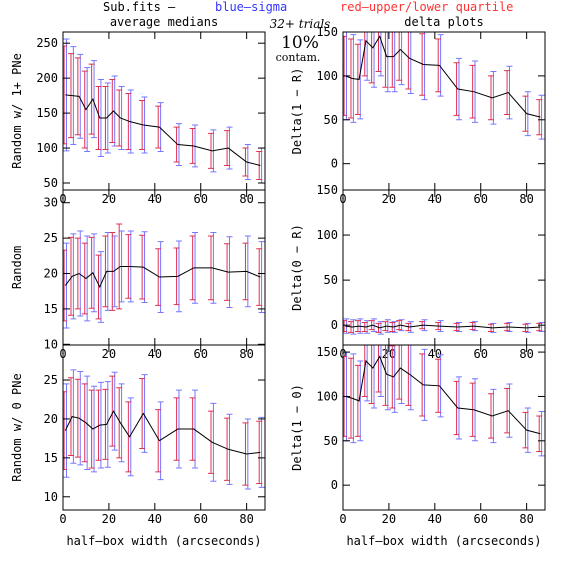 The image size is (574, 574). I want to click on y-tick-label: 25, so click(51, 238).